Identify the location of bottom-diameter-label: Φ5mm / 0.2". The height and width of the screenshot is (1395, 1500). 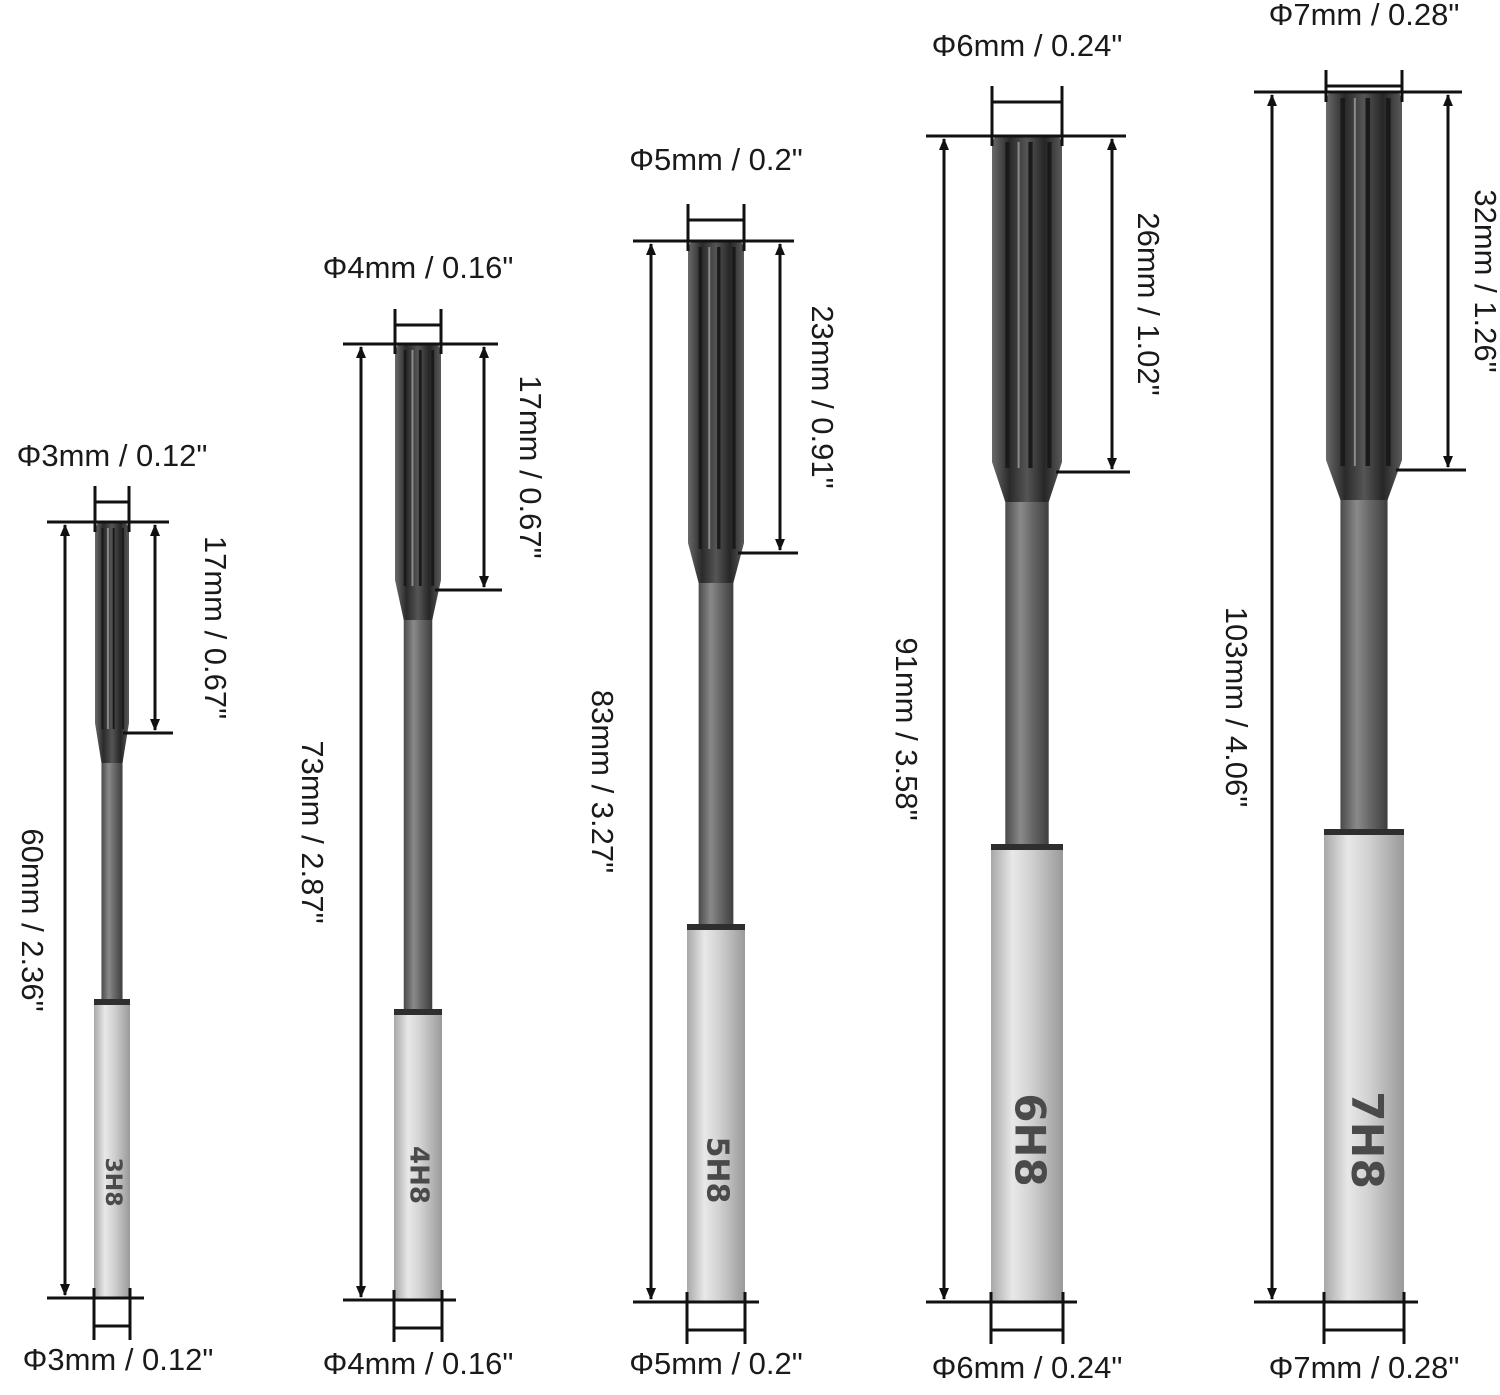
(716, 1363).